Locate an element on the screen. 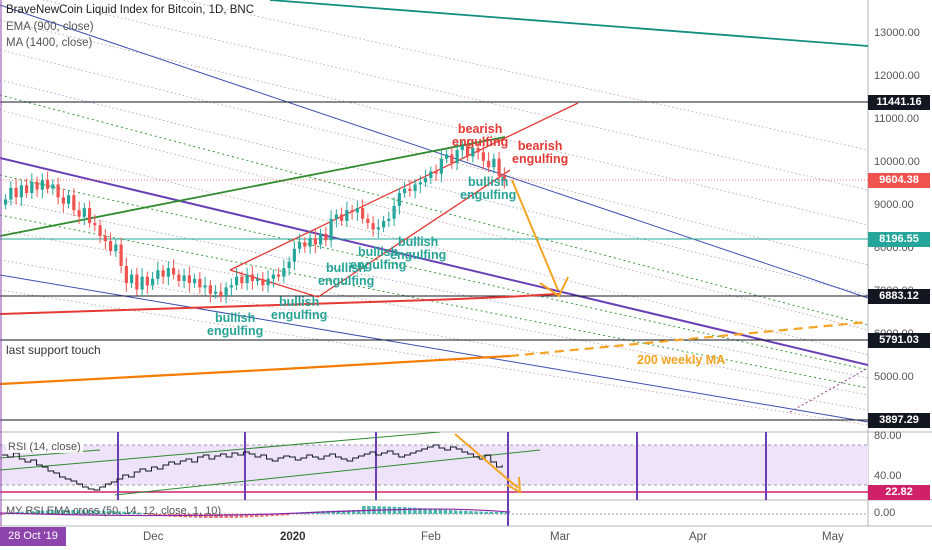 The width and height of the screenshot is (932, 550). ma-legend: MA (1400, close) is located at coordinates (49, 43).